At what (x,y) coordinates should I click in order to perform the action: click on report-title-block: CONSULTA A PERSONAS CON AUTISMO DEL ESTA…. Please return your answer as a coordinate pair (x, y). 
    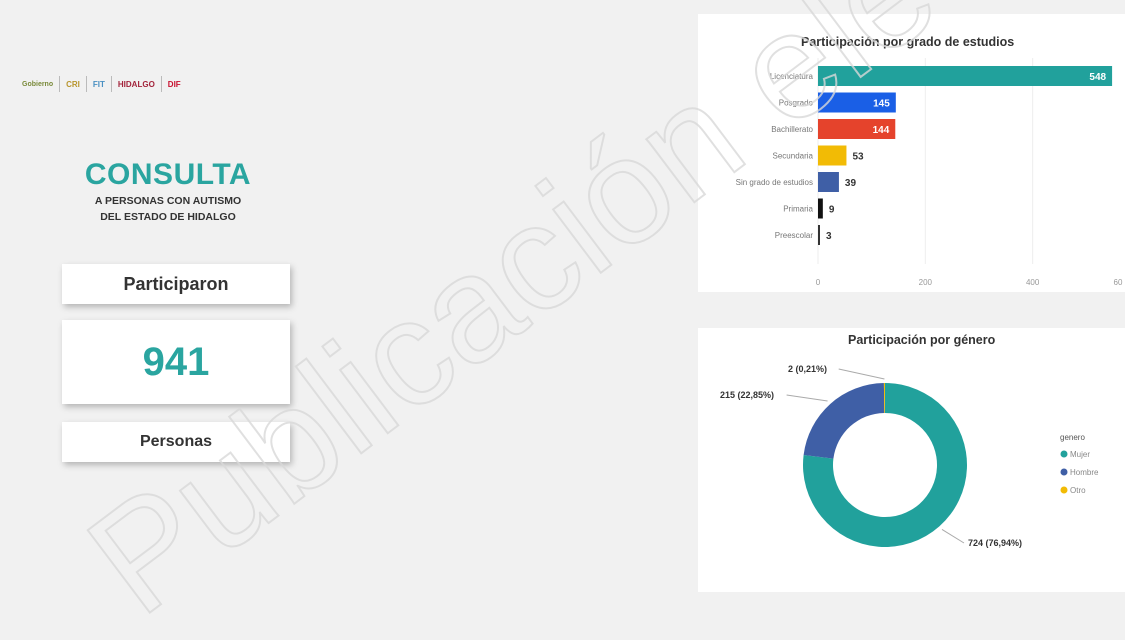
    Looking at the image, I should click on (168, 191).